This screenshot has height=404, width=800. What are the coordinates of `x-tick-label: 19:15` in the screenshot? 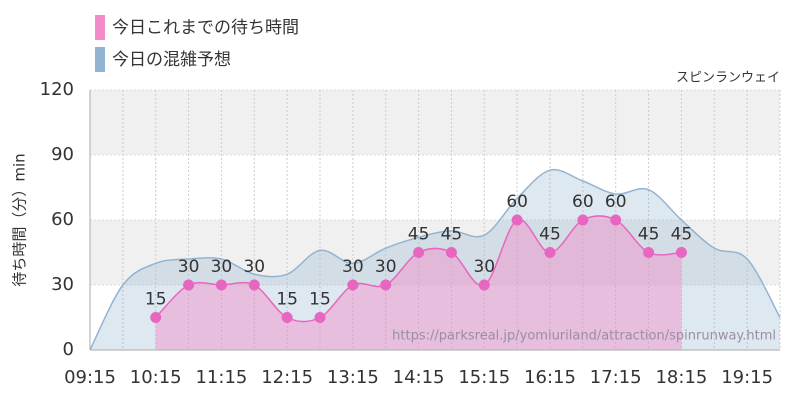 It's located at (747, 377).